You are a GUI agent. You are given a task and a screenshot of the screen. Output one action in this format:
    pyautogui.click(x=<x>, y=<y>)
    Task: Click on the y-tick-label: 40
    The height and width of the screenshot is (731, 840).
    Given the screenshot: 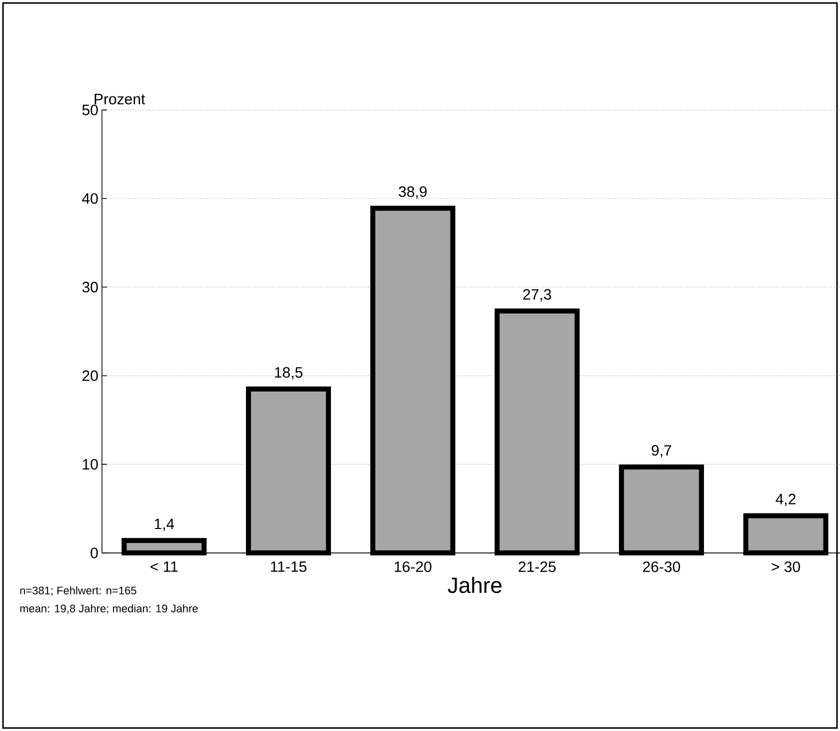 What is the action you would take?
    pyautogui.click(x=90, y=198)
    